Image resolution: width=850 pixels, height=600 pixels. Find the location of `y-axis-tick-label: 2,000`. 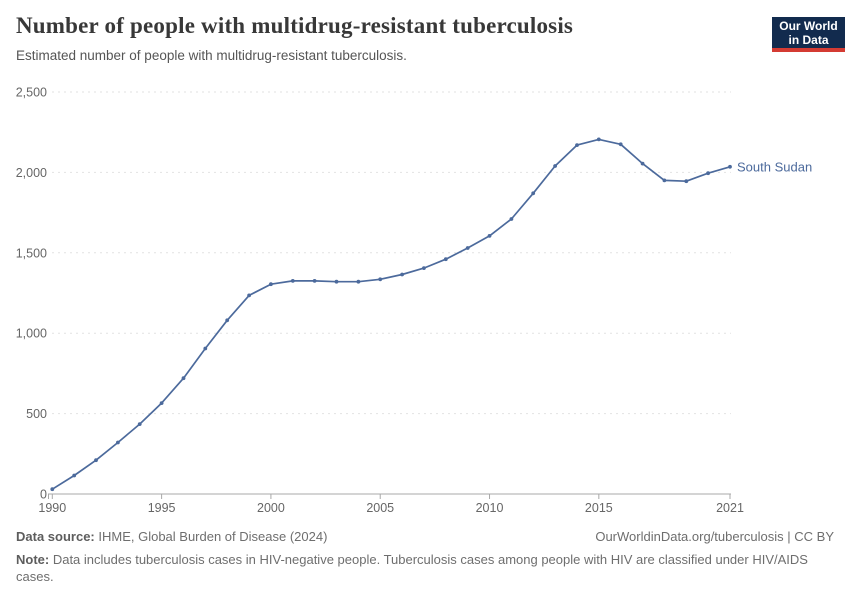

y-axis-tick-label: 2,000 is located at coordinates (31, 173).